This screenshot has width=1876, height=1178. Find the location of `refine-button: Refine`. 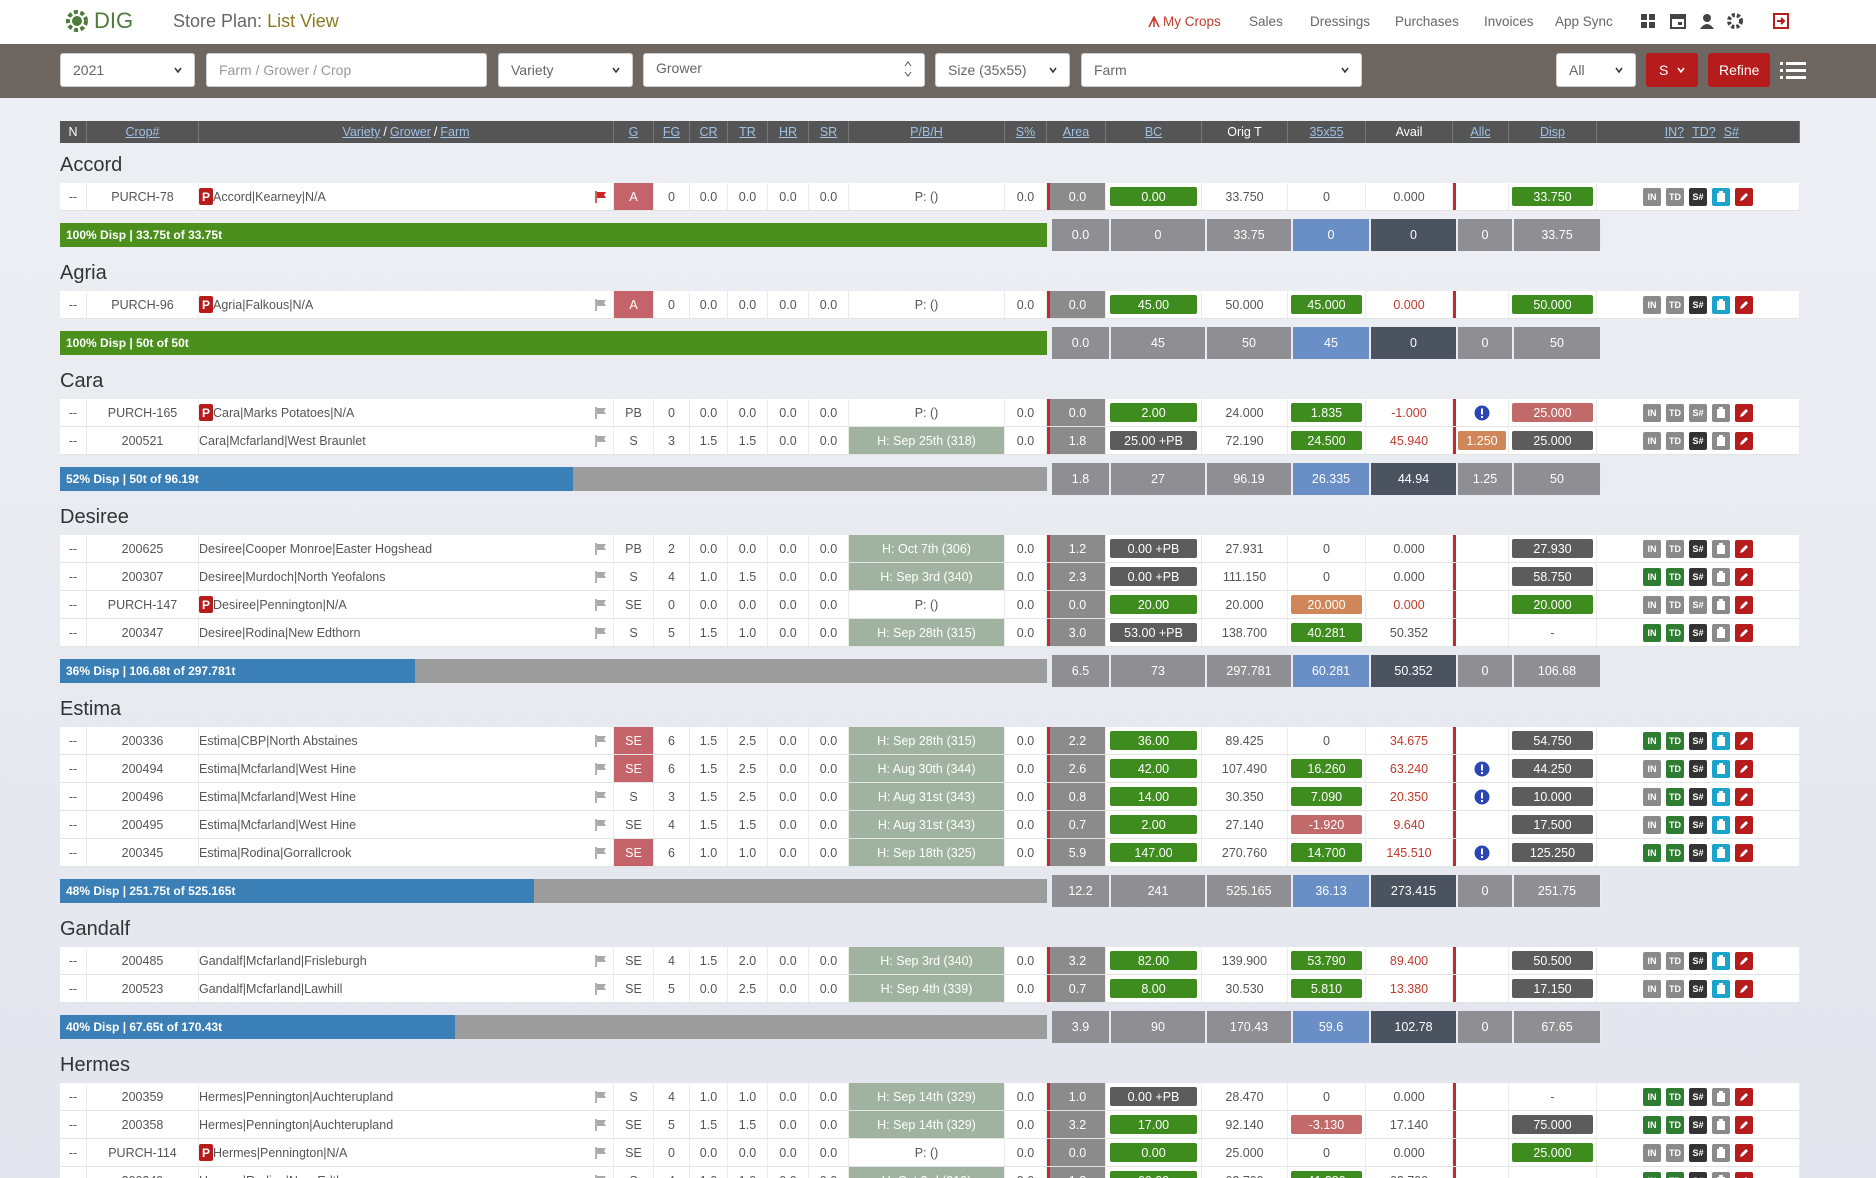

refine-button: Refine is located at coordinates (1739, 70).